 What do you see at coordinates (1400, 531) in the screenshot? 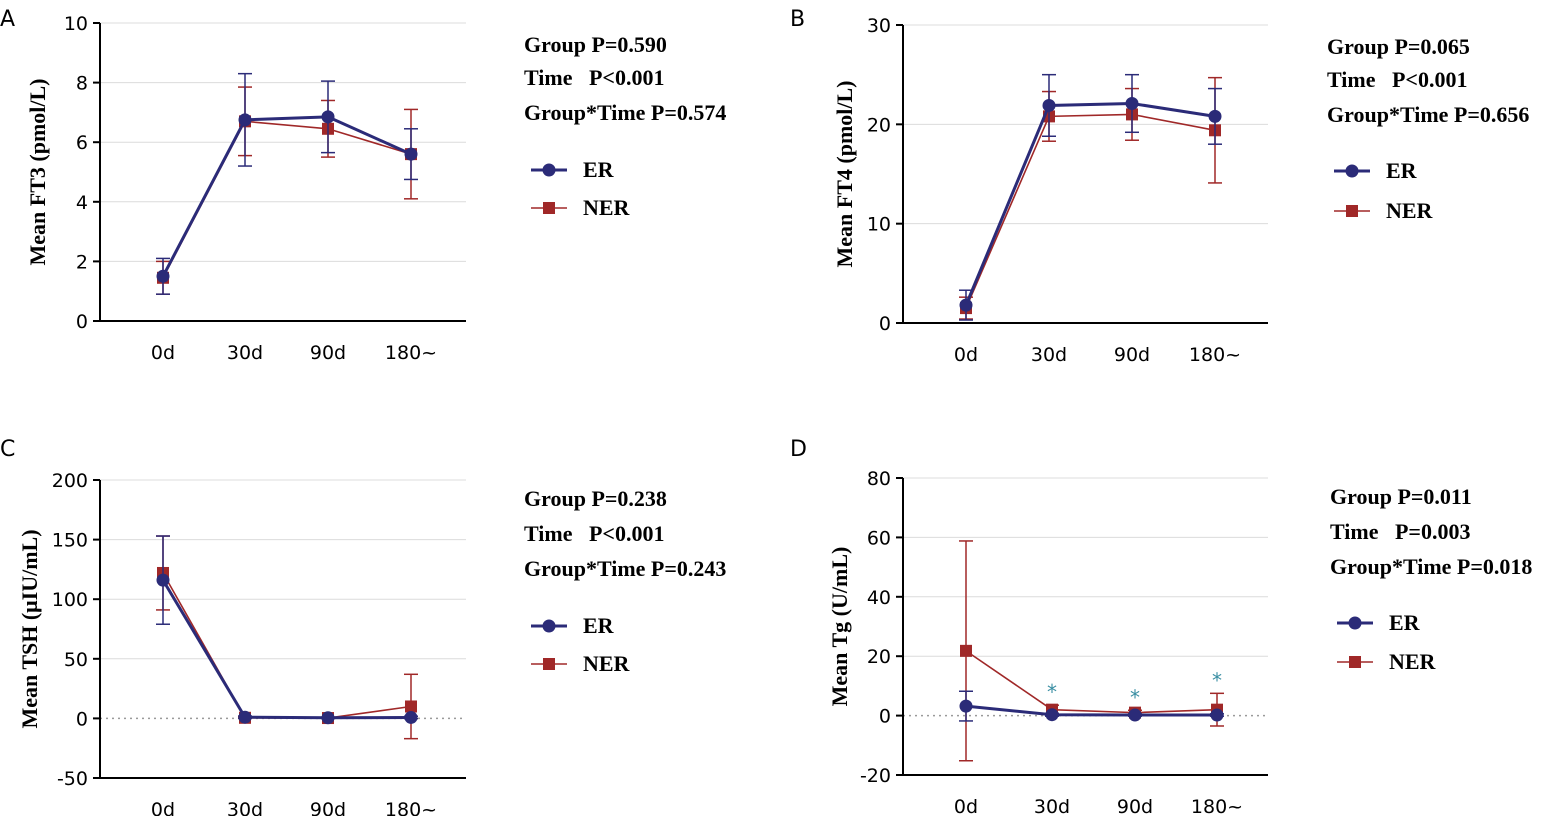
I see `stat-line: Time P=0.003` at bounding box center [1400, 531].